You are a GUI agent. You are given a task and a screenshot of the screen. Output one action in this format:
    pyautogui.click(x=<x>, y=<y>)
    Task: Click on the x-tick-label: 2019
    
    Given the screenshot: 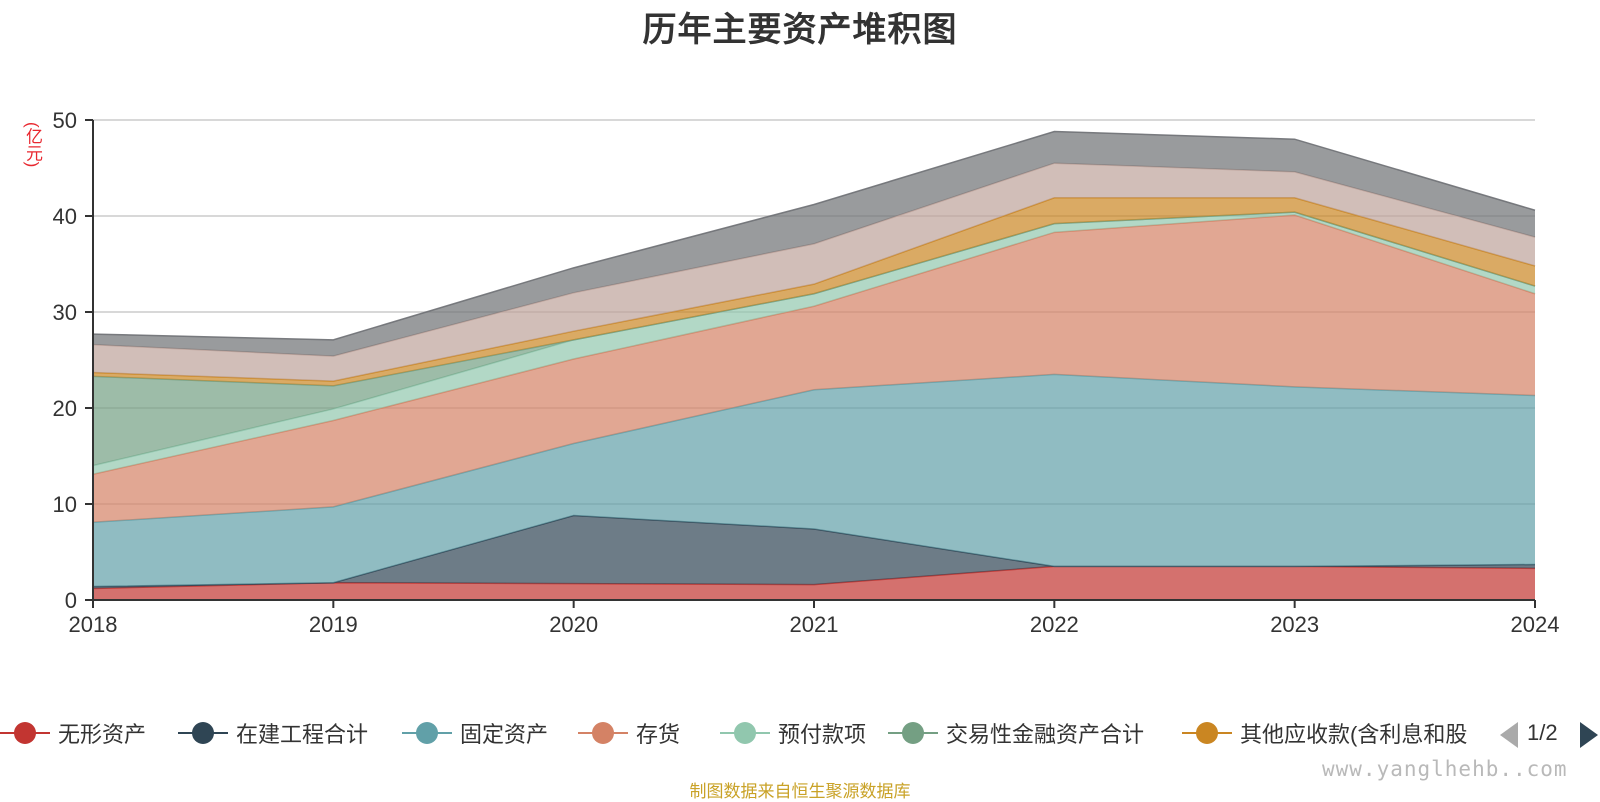 What is the action you would take?
    pyautogui.click(x=333, y=624)
    